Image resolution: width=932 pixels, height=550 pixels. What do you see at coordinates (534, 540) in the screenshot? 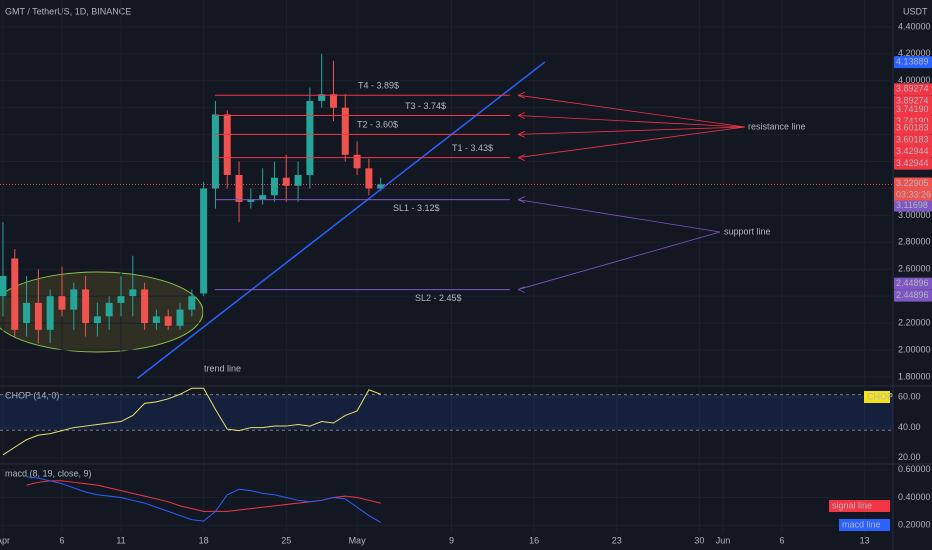
I see `x-tick-label: 16` at bounding box center [534, 540].